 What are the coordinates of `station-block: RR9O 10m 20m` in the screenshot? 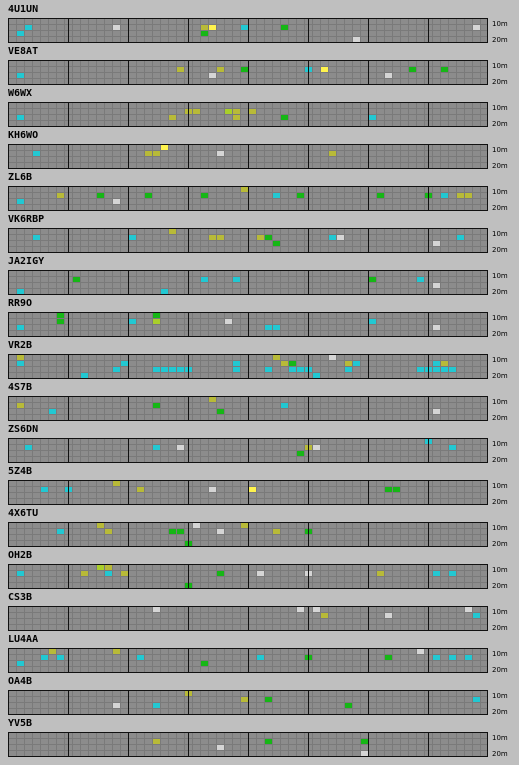 It's located at (259, 319).